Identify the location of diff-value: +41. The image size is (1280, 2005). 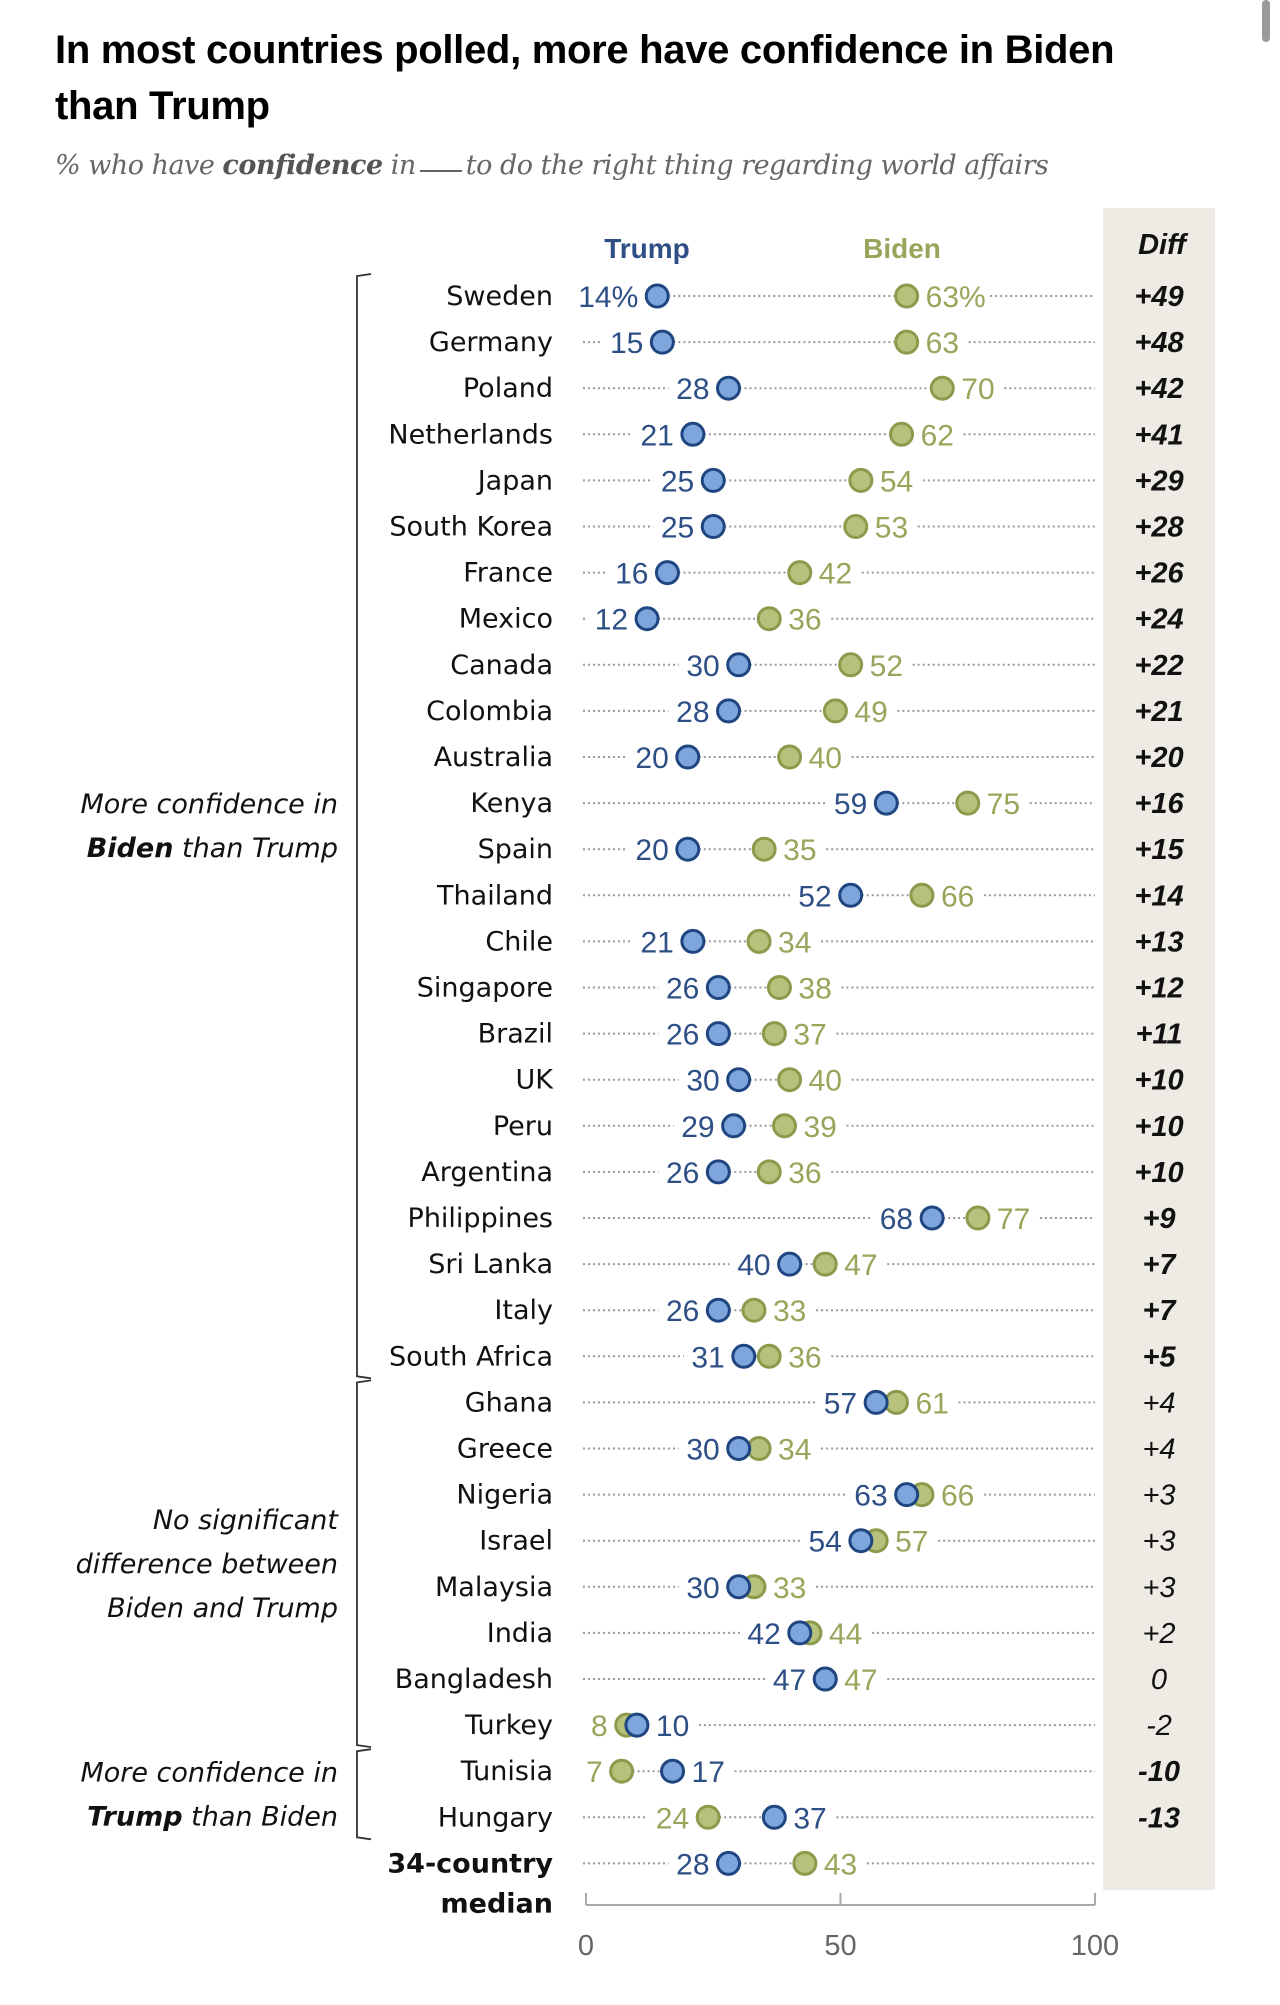
(1158, 435).